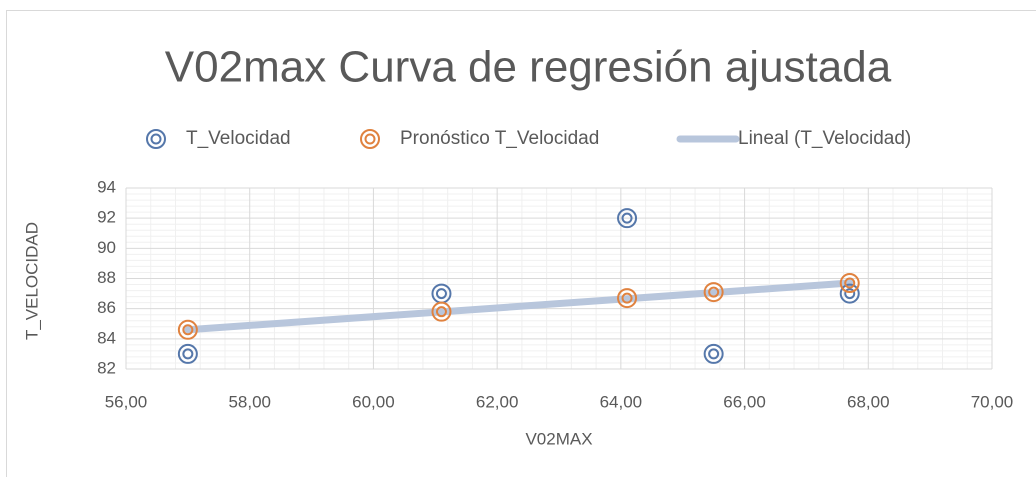  What do you see at coordinates (558, 438) in the screenshot?
I see `x-axis-title: V02MAX` at bounding box center [558, 438].